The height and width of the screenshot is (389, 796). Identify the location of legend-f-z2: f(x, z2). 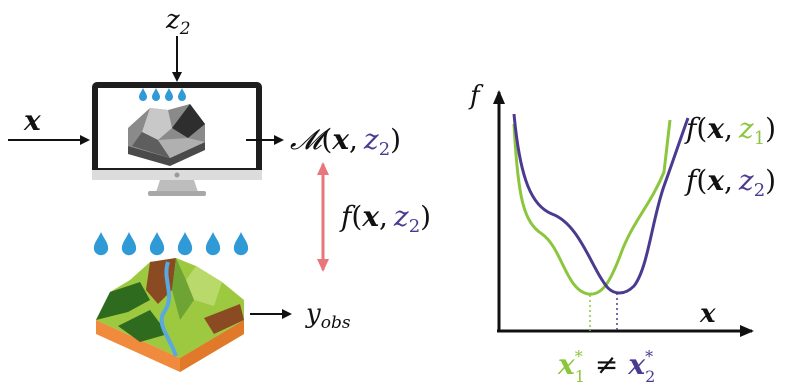
(730, 182).